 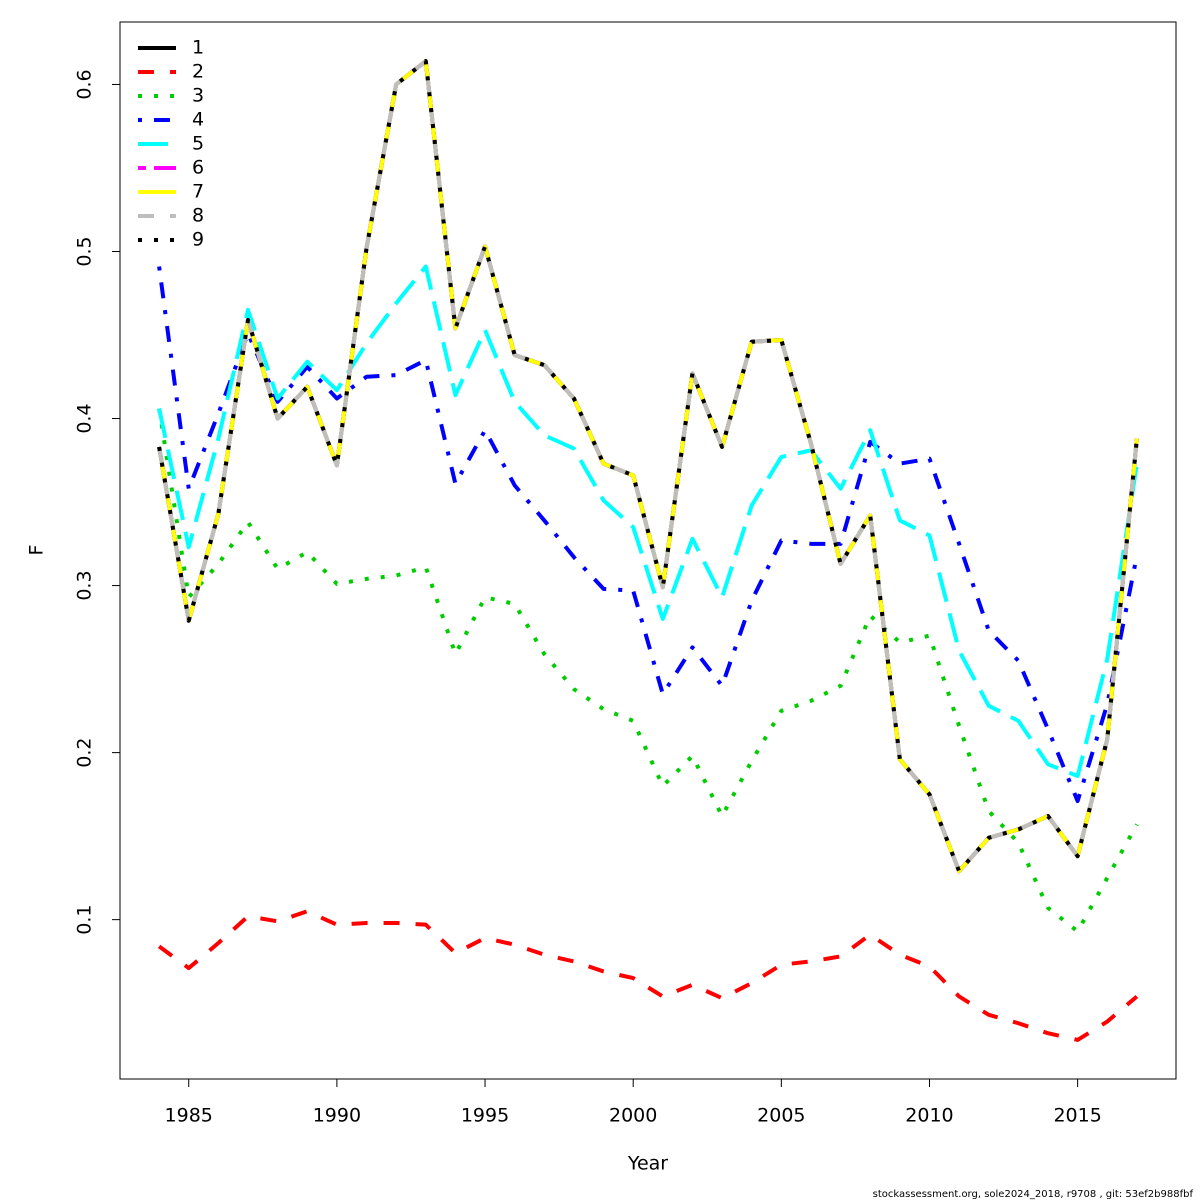 I want to click on legend-label: 5, so click(x=198, y=144).